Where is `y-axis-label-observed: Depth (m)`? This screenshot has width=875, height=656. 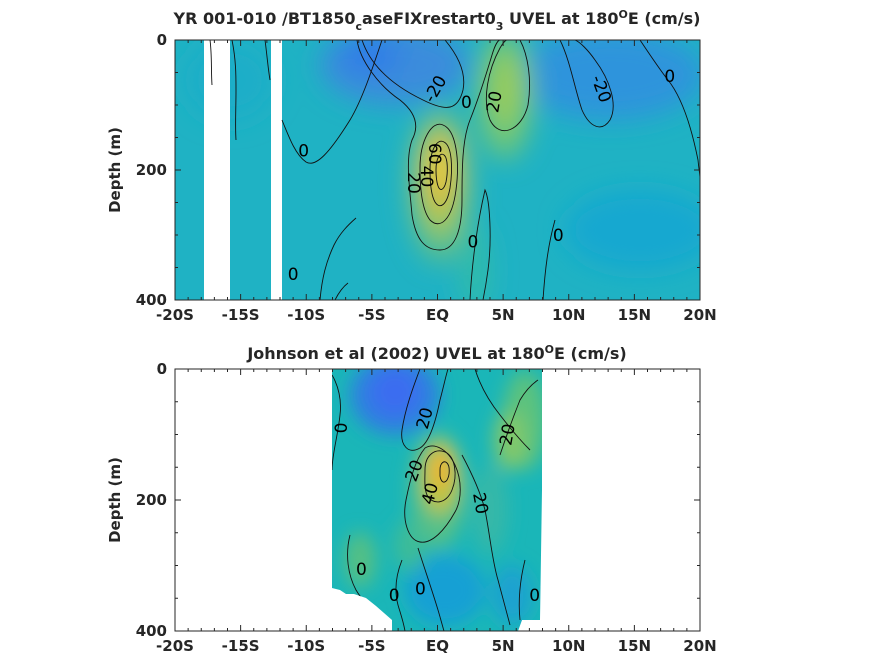
y-axis-label-observed: Depth (m) is located at coordinates (115, 500).